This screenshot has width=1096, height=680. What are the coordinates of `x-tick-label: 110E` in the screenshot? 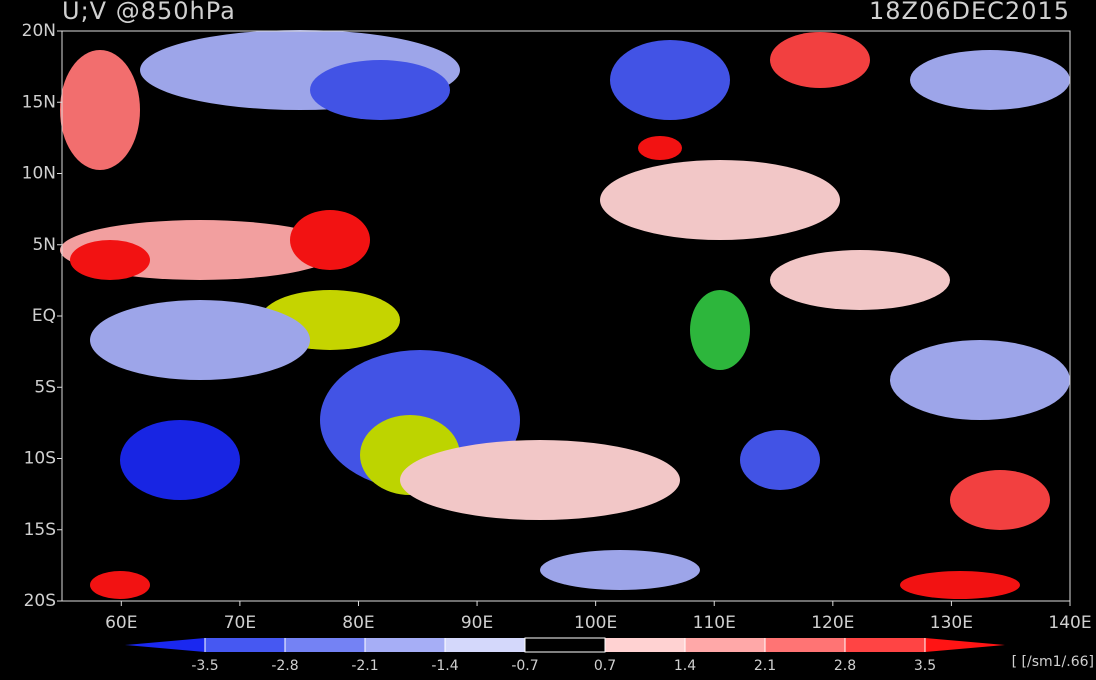 It's located at (714, 623).